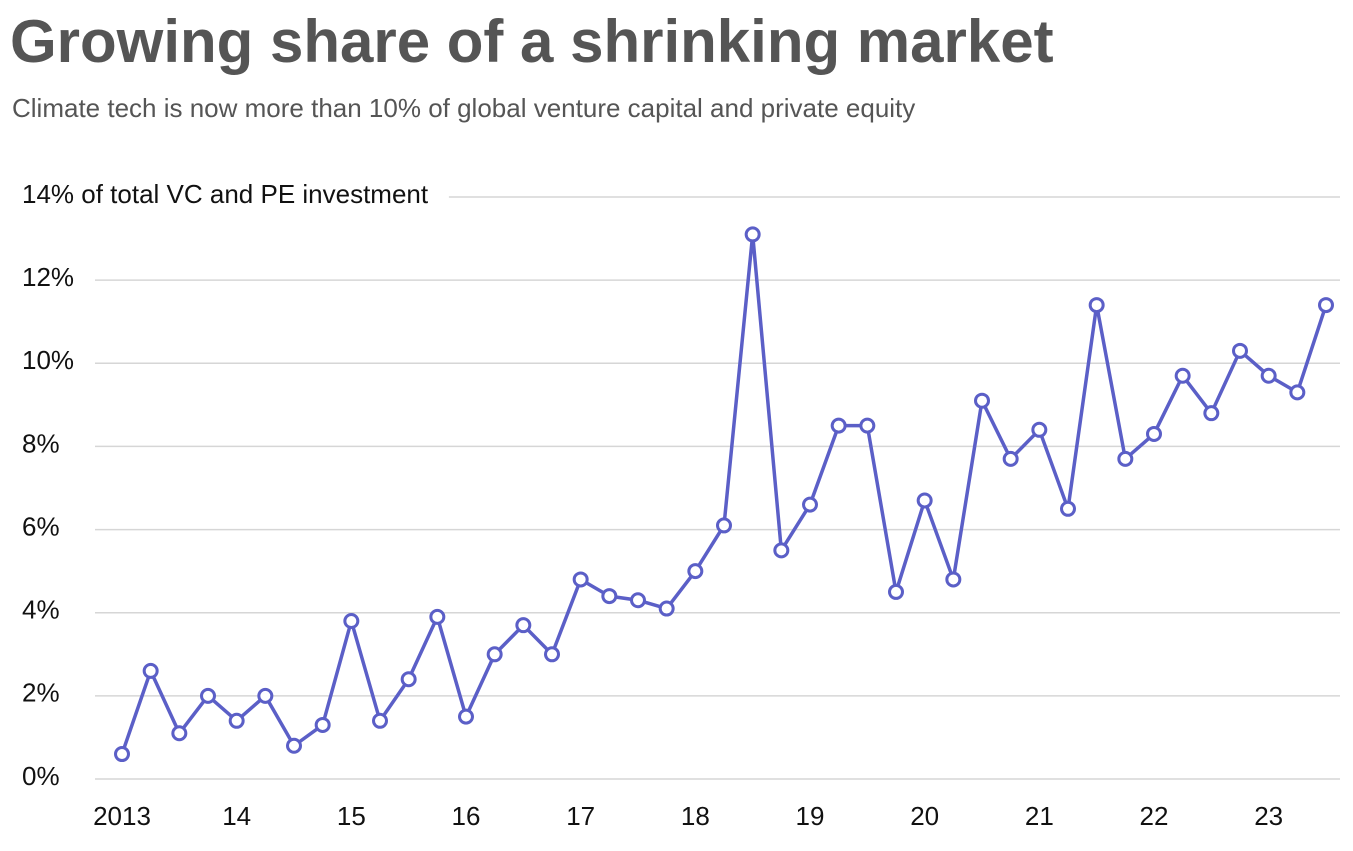  Describe the element at coordinates (41, 443) in the screenshot. I see `y-tick-label: 8%` at that location.